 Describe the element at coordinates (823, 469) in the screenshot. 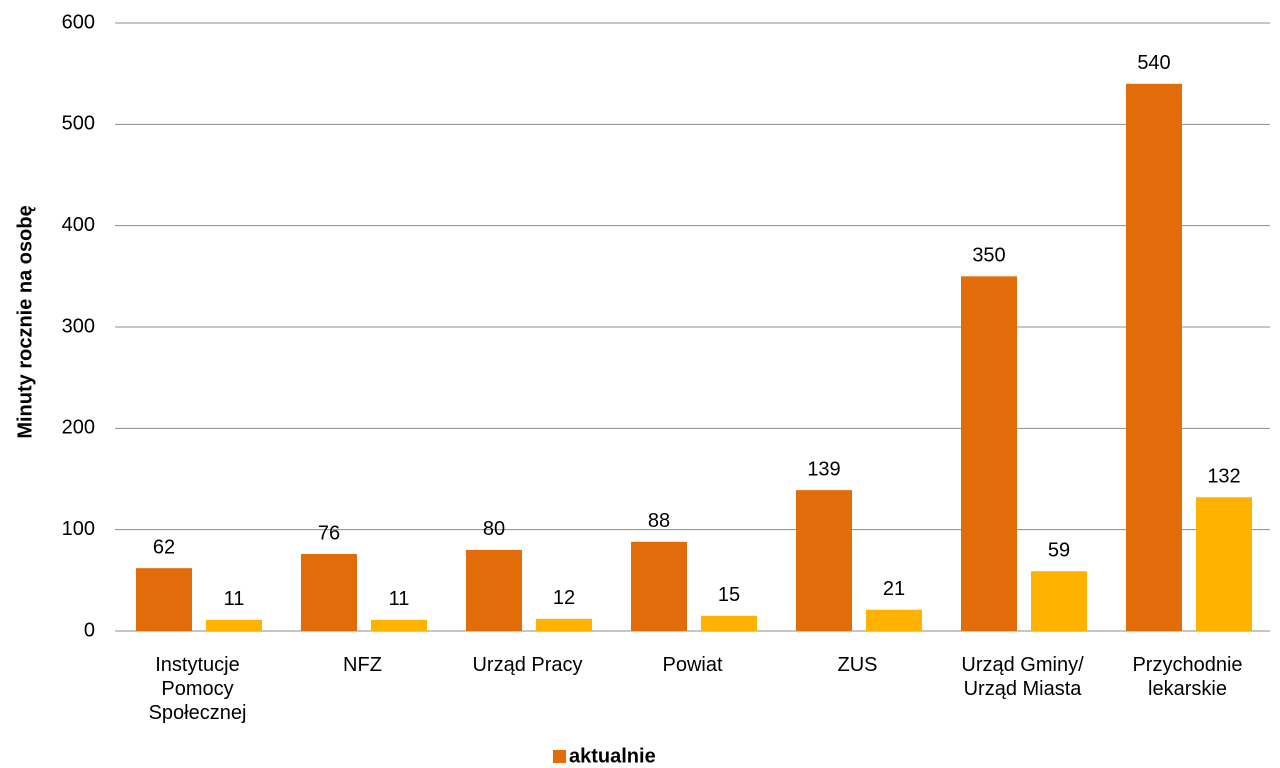

I see `value-label: 139` at that location.